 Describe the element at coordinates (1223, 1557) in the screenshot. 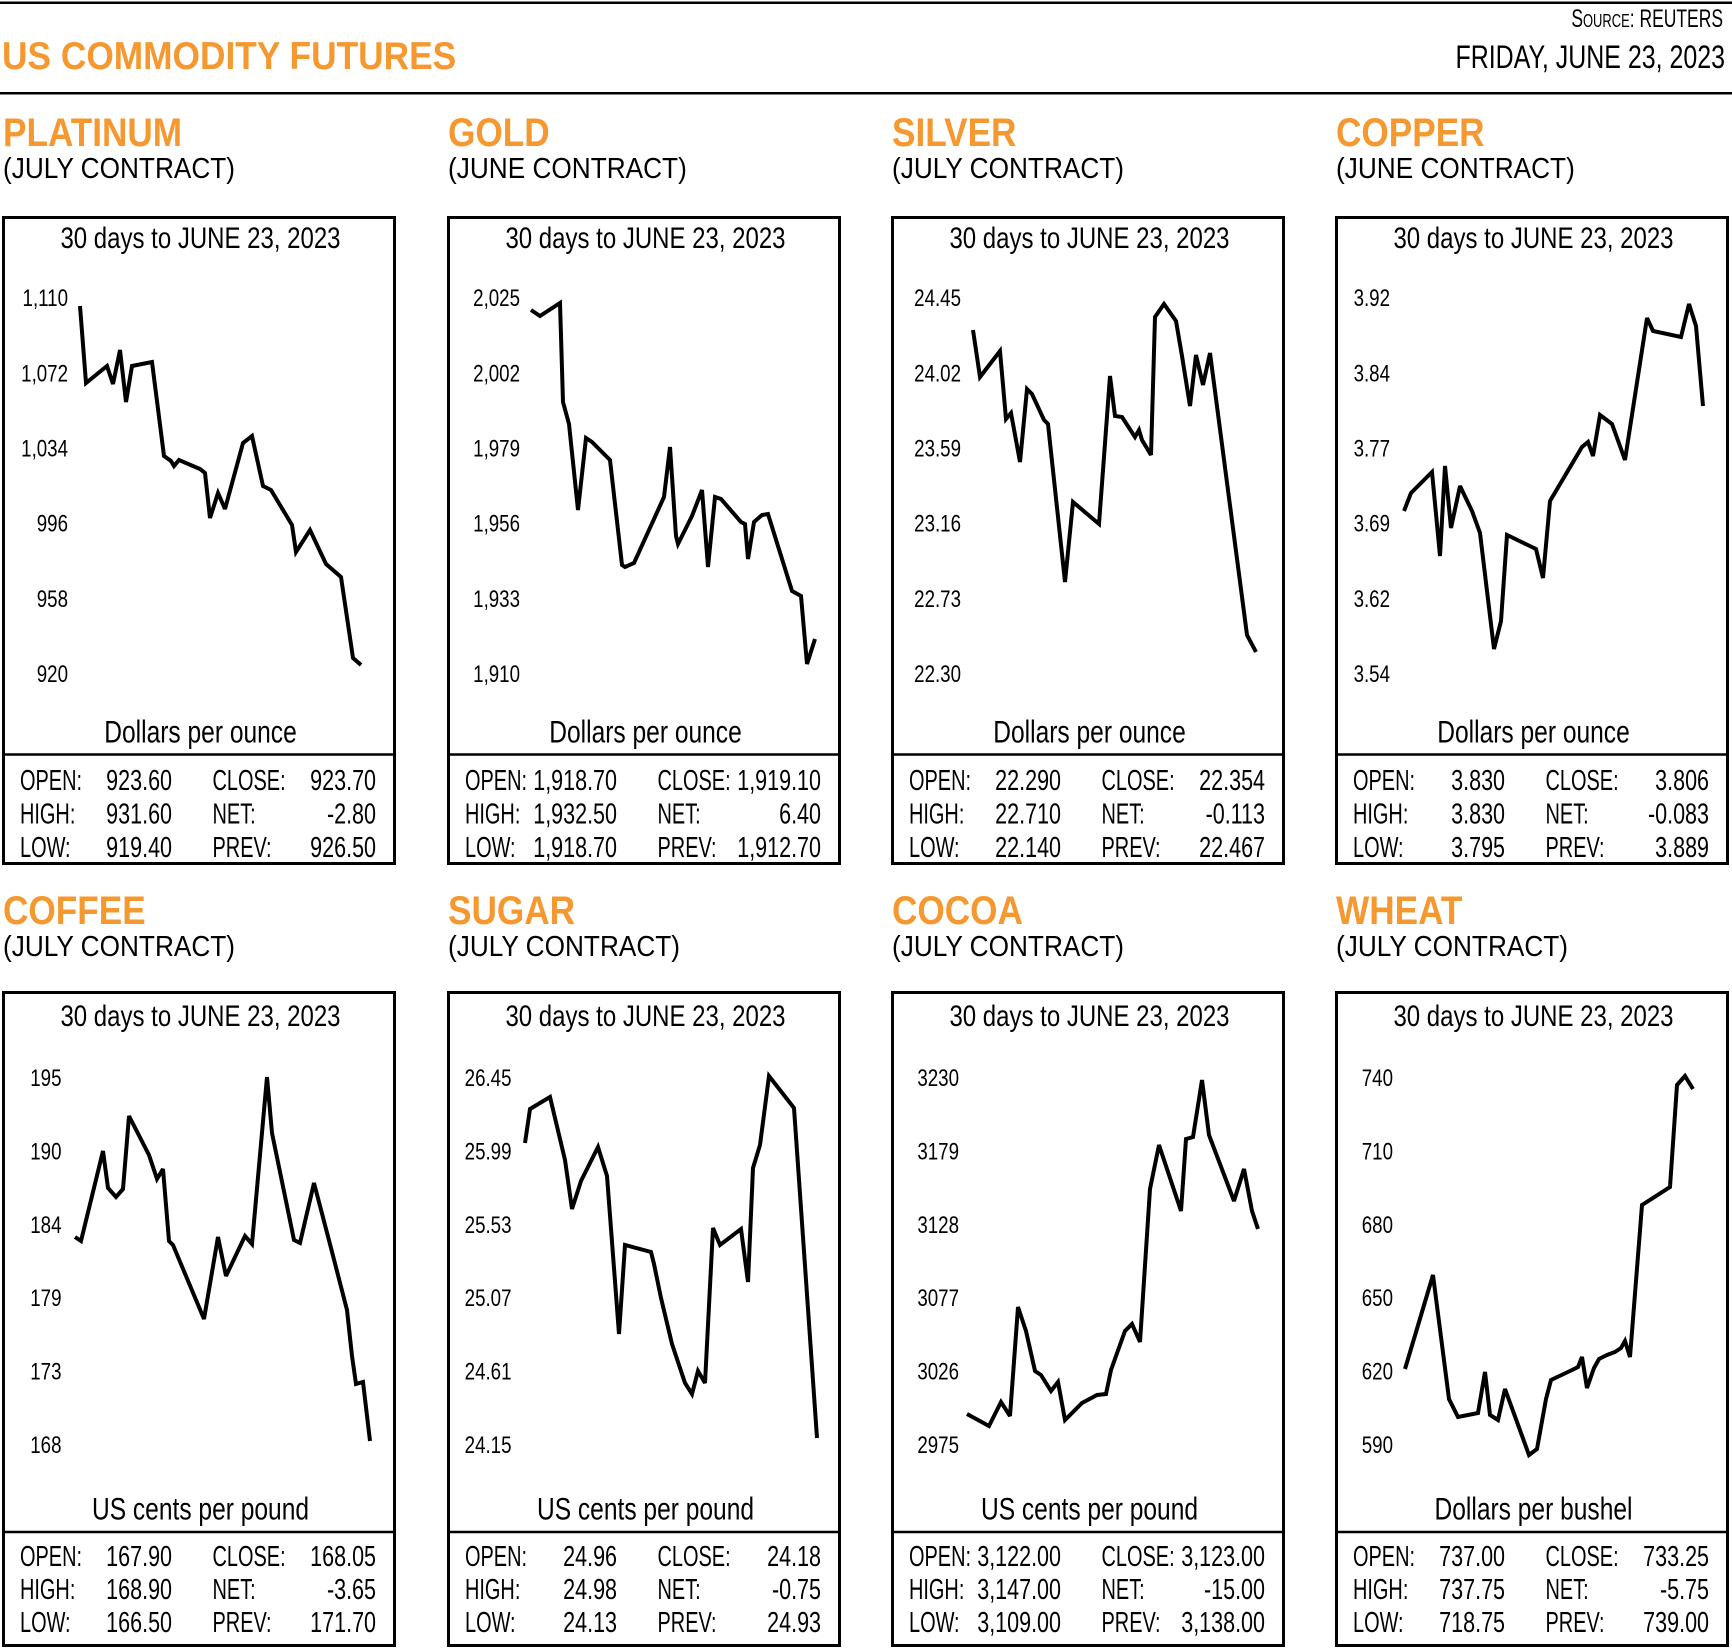

I see `svg-text: 3,123.00` at that location.